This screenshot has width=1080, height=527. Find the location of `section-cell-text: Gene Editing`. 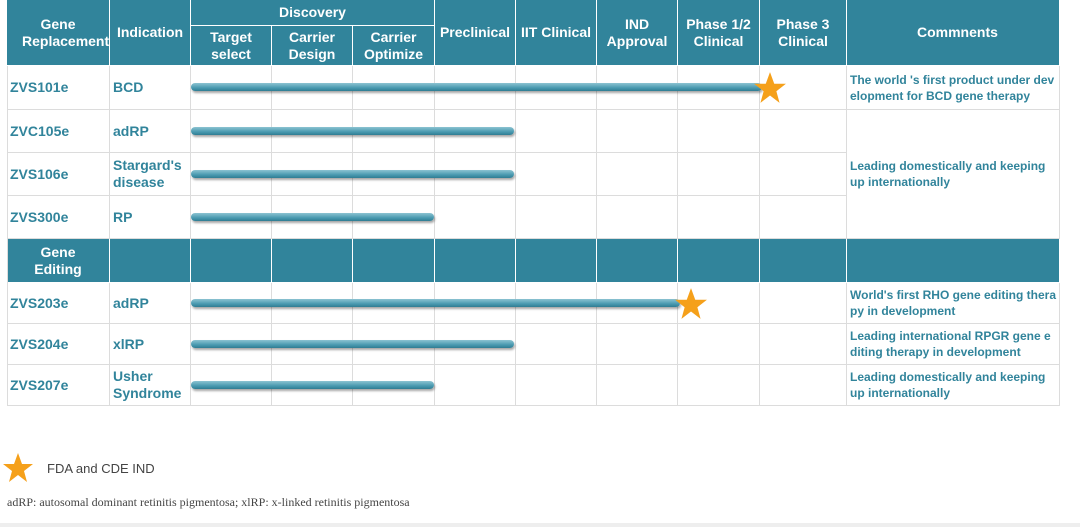

section-cell-text: Gene Editing is located at coordinates (58, 260).